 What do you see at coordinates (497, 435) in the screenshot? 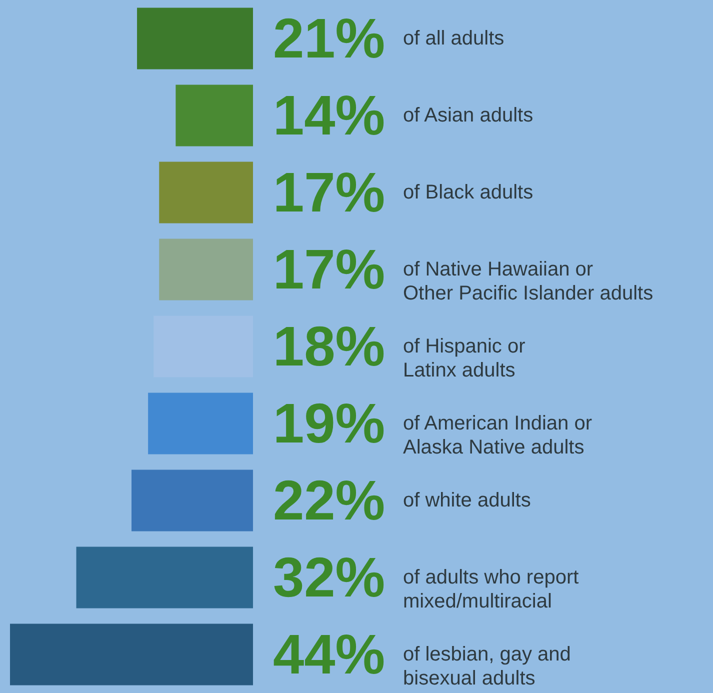
I see `y-tick-label: of American Indian or Alaska Native adults` at bounding box center [497, 435].